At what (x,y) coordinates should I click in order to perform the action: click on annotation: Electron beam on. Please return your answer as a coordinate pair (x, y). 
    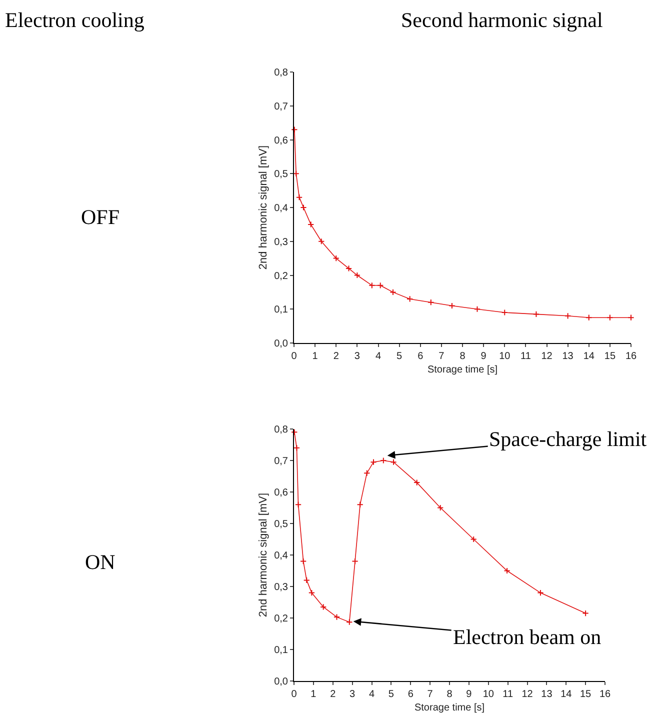
    Looking at the image, I should click on (527, 637).